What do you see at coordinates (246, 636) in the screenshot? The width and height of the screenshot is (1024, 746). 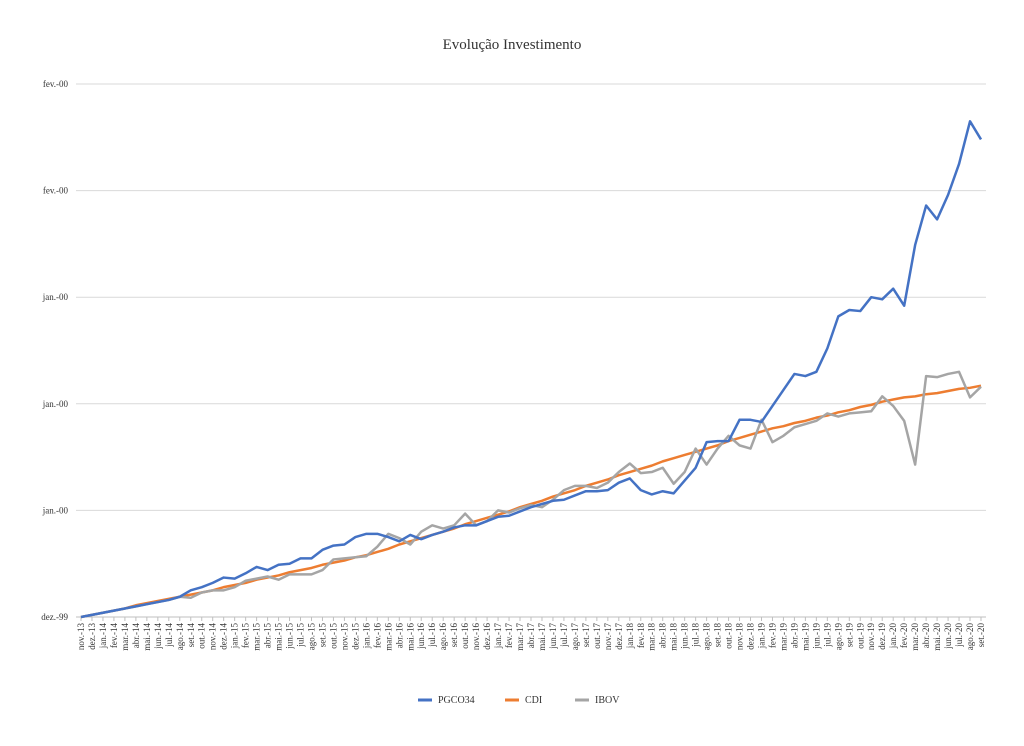 I see `x-tick-label: fev.-15` at bounding box center [246, 636].